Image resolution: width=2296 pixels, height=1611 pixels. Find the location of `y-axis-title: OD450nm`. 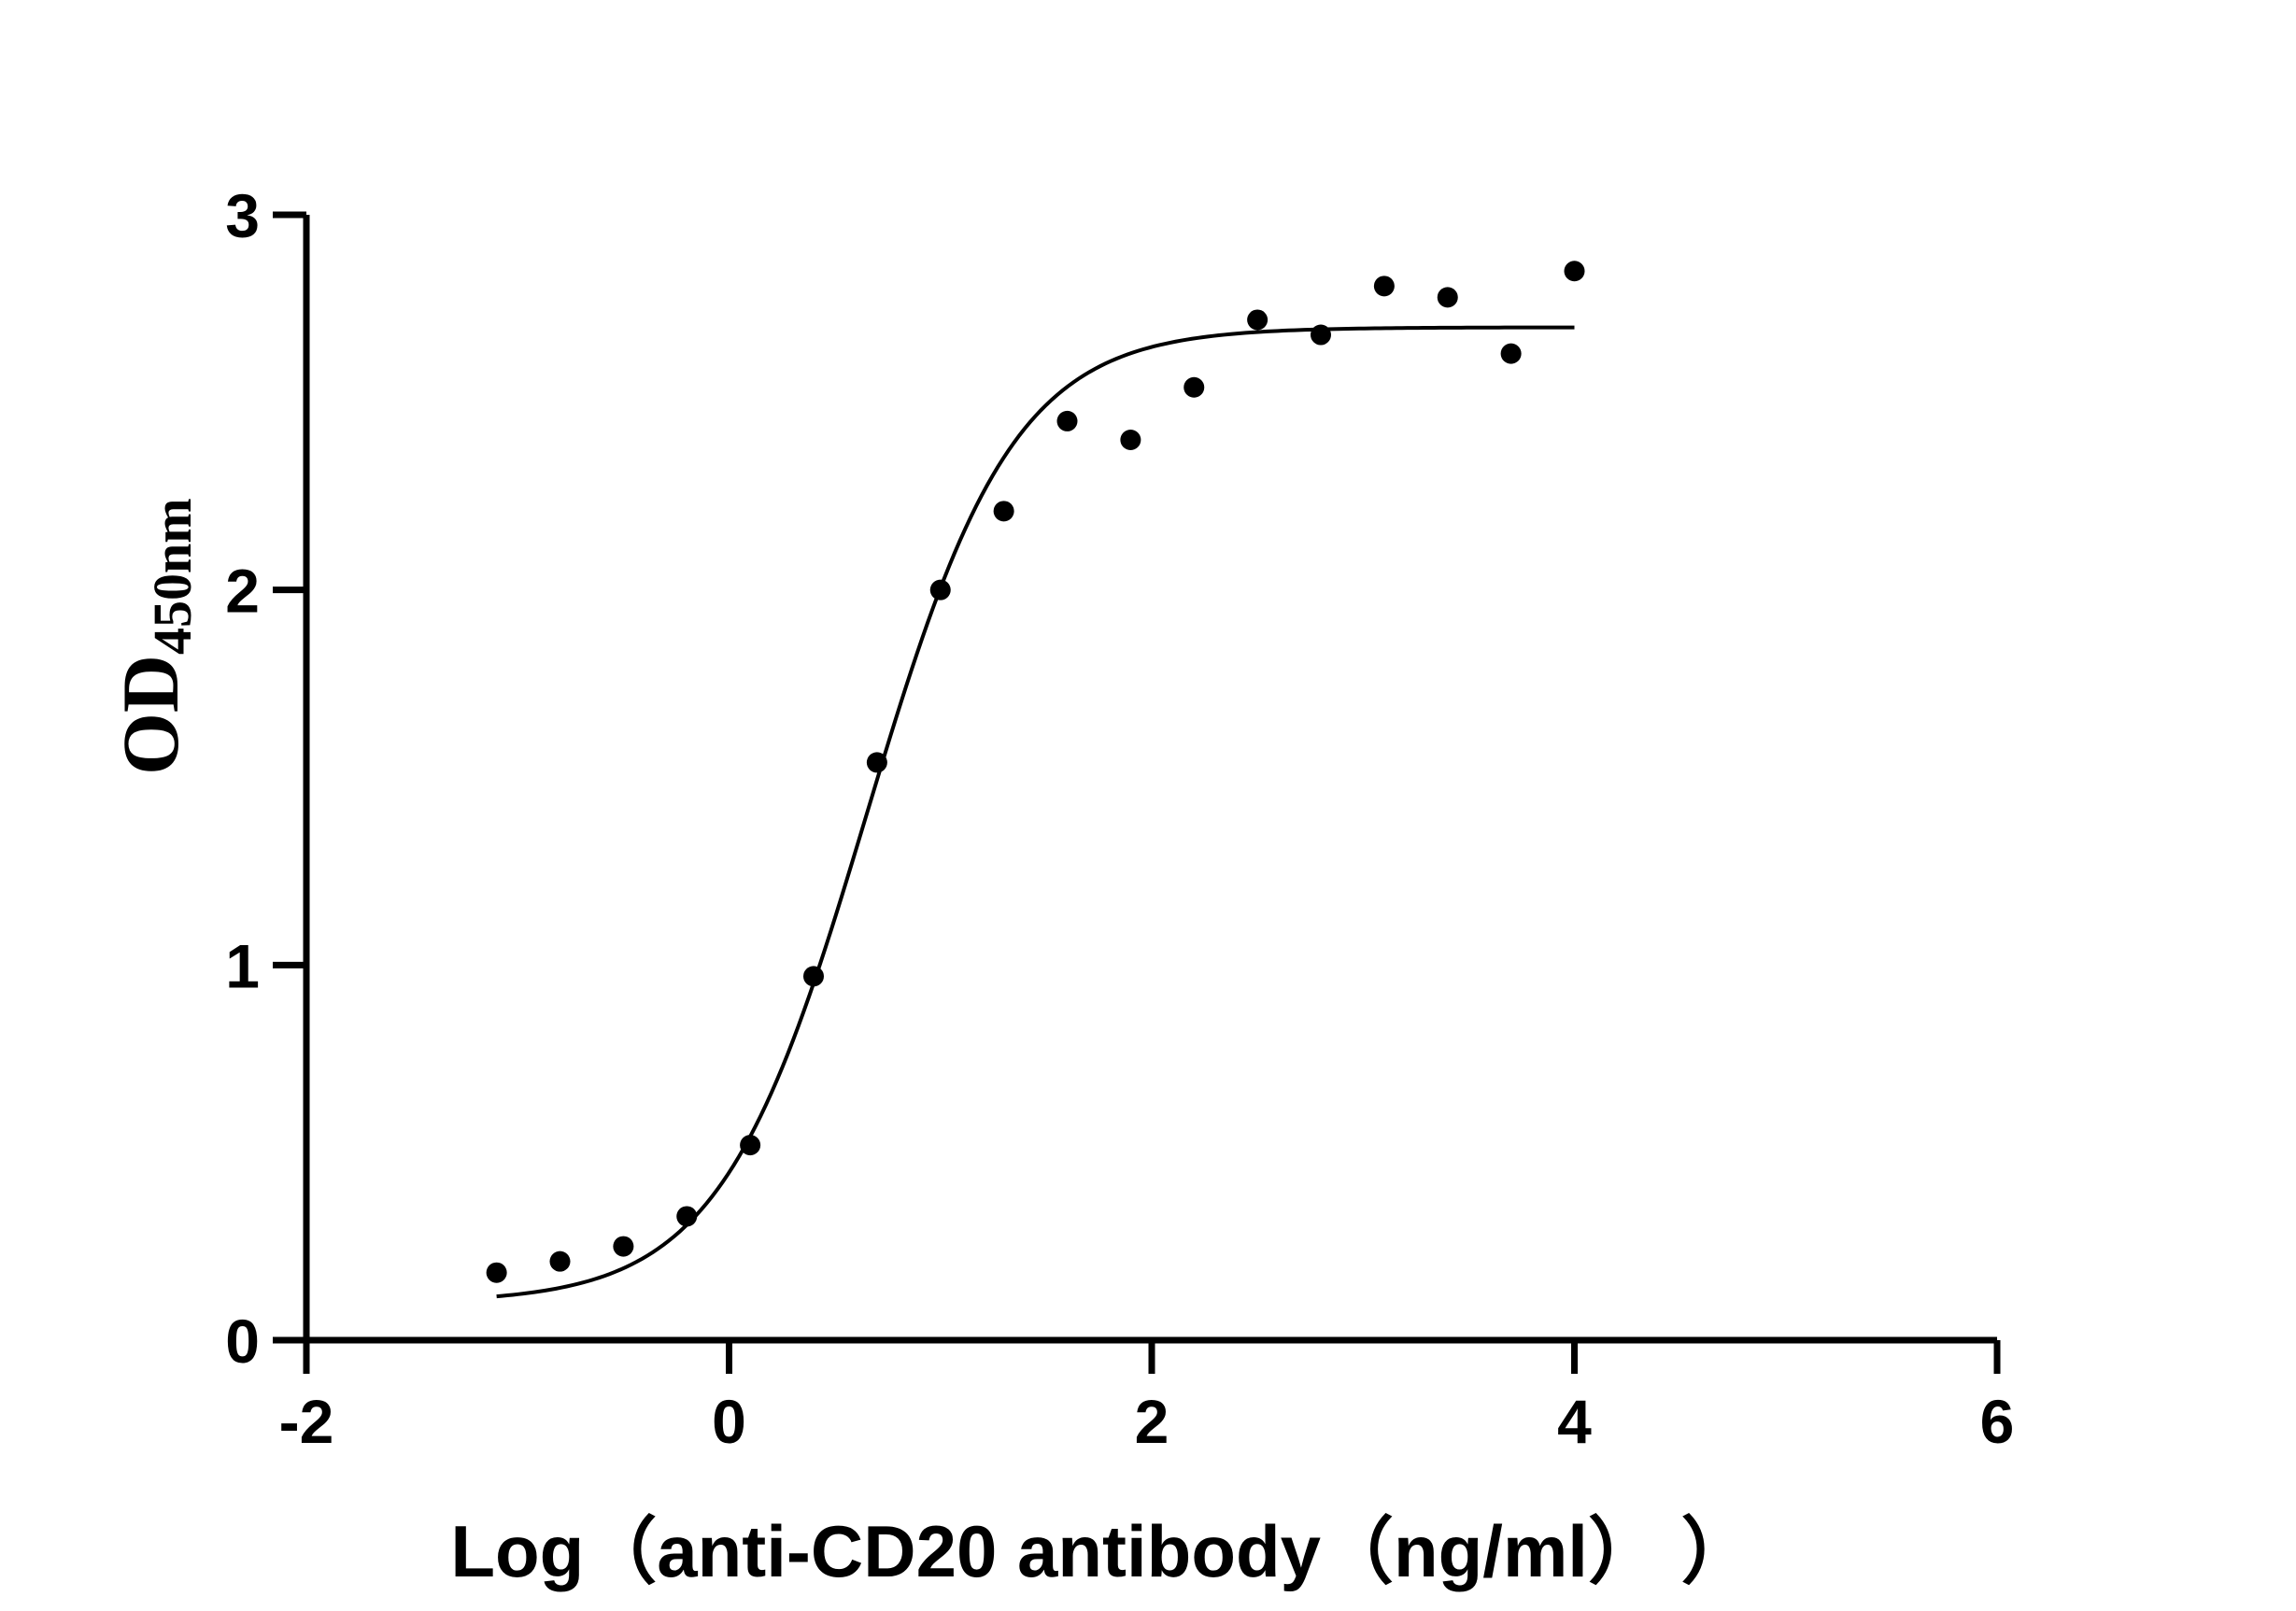

y-axis-title: OD450nm is located at coordinates (155, 636).